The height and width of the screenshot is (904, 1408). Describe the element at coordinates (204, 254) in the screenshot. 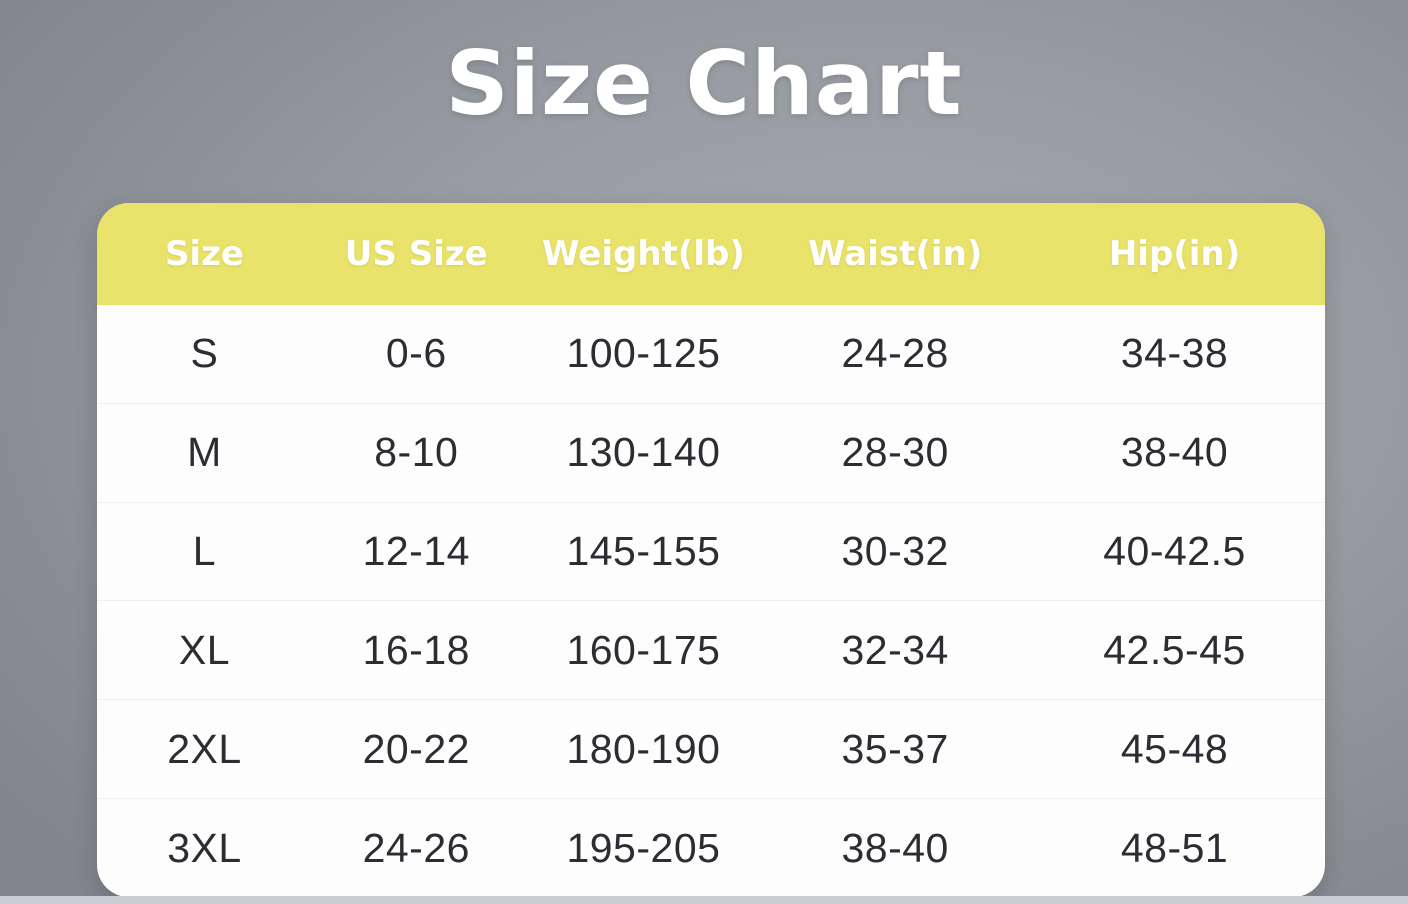

I see `column-header-size: Size` at that location.